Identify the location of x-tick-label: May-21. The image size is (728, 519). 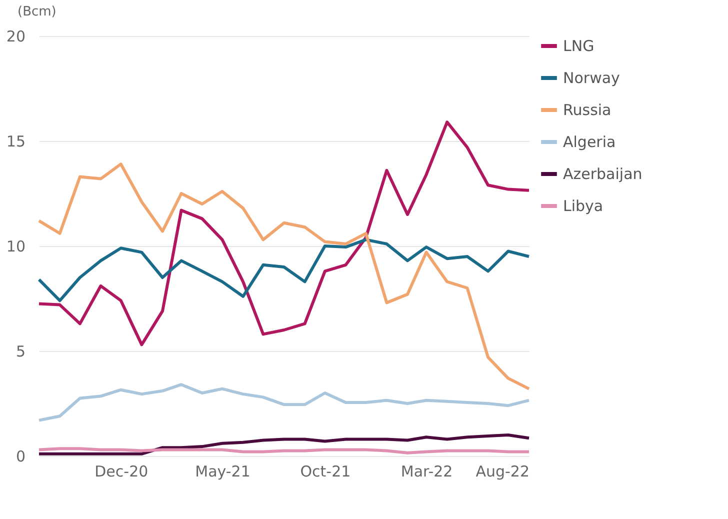
(222, 471).